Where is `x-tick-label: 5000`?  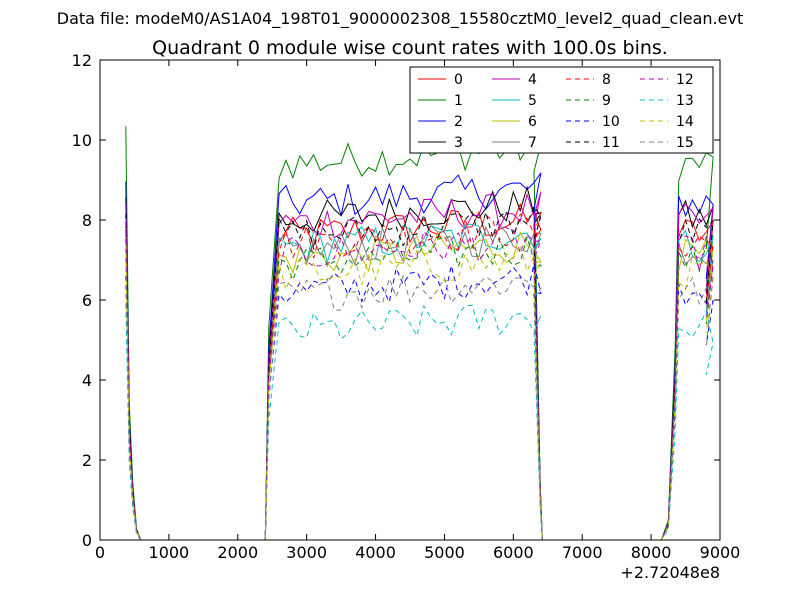
x-tick-label: 5000 is located at coordinates (444, 552).